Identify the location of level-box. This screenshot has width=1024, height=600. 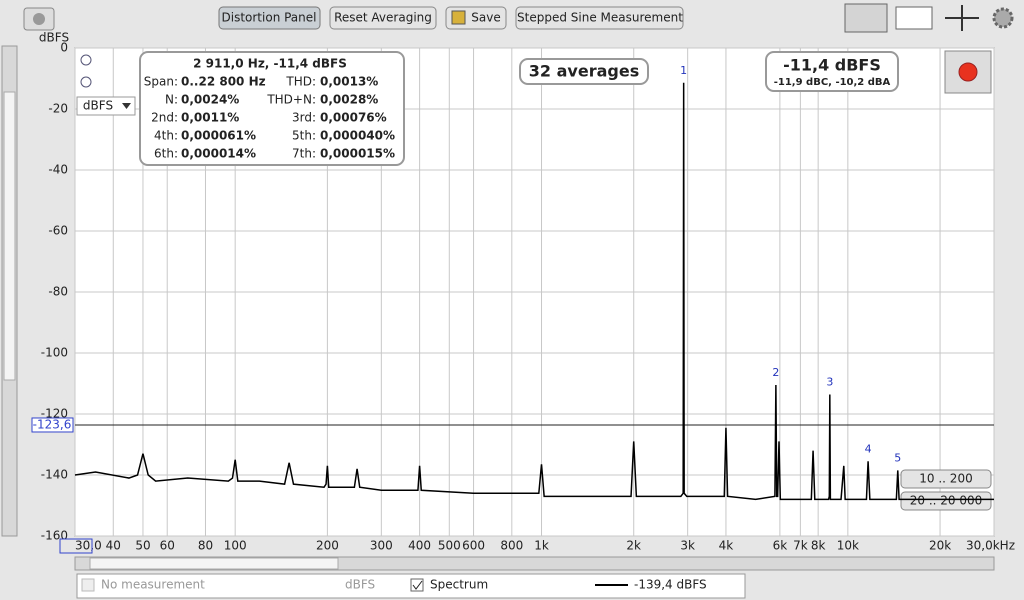
(832, 71).